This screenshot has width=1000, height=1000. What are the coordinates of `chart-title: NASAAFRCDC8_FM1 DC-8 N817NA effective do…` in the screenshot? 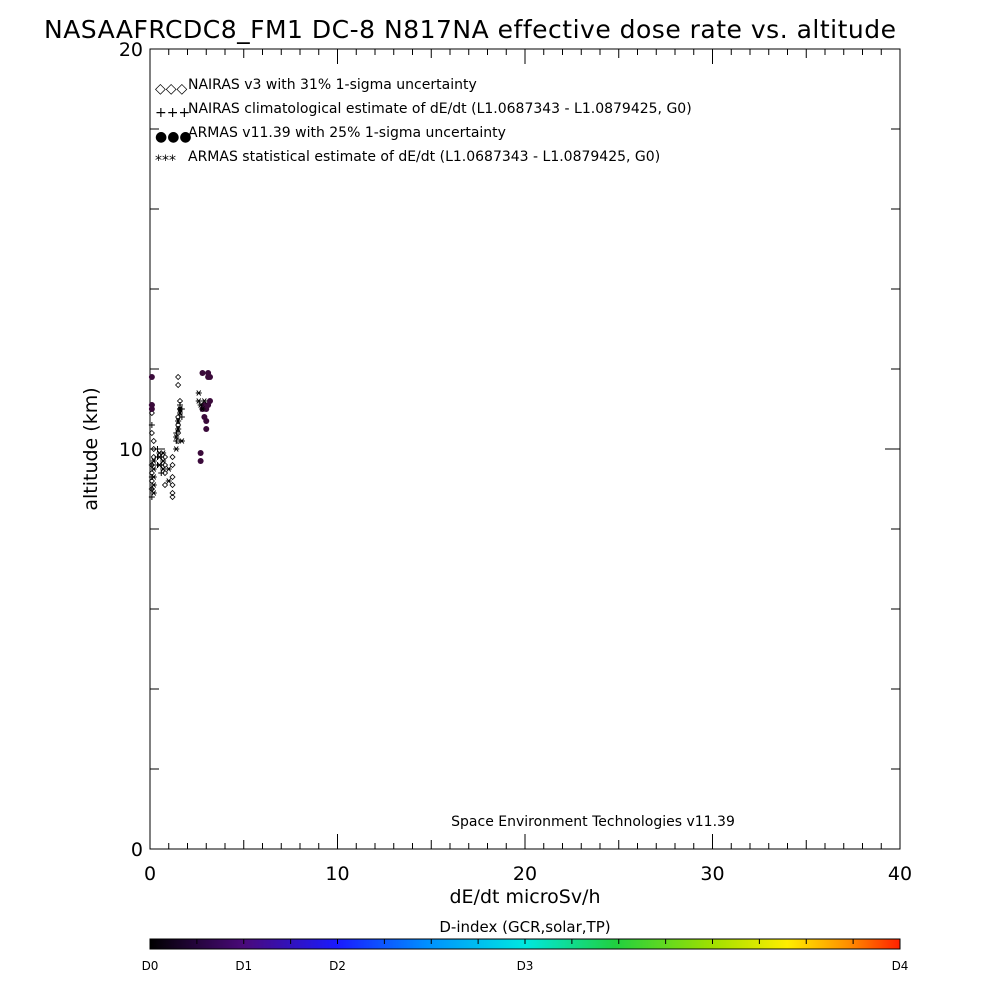 It's located at (470, 29).